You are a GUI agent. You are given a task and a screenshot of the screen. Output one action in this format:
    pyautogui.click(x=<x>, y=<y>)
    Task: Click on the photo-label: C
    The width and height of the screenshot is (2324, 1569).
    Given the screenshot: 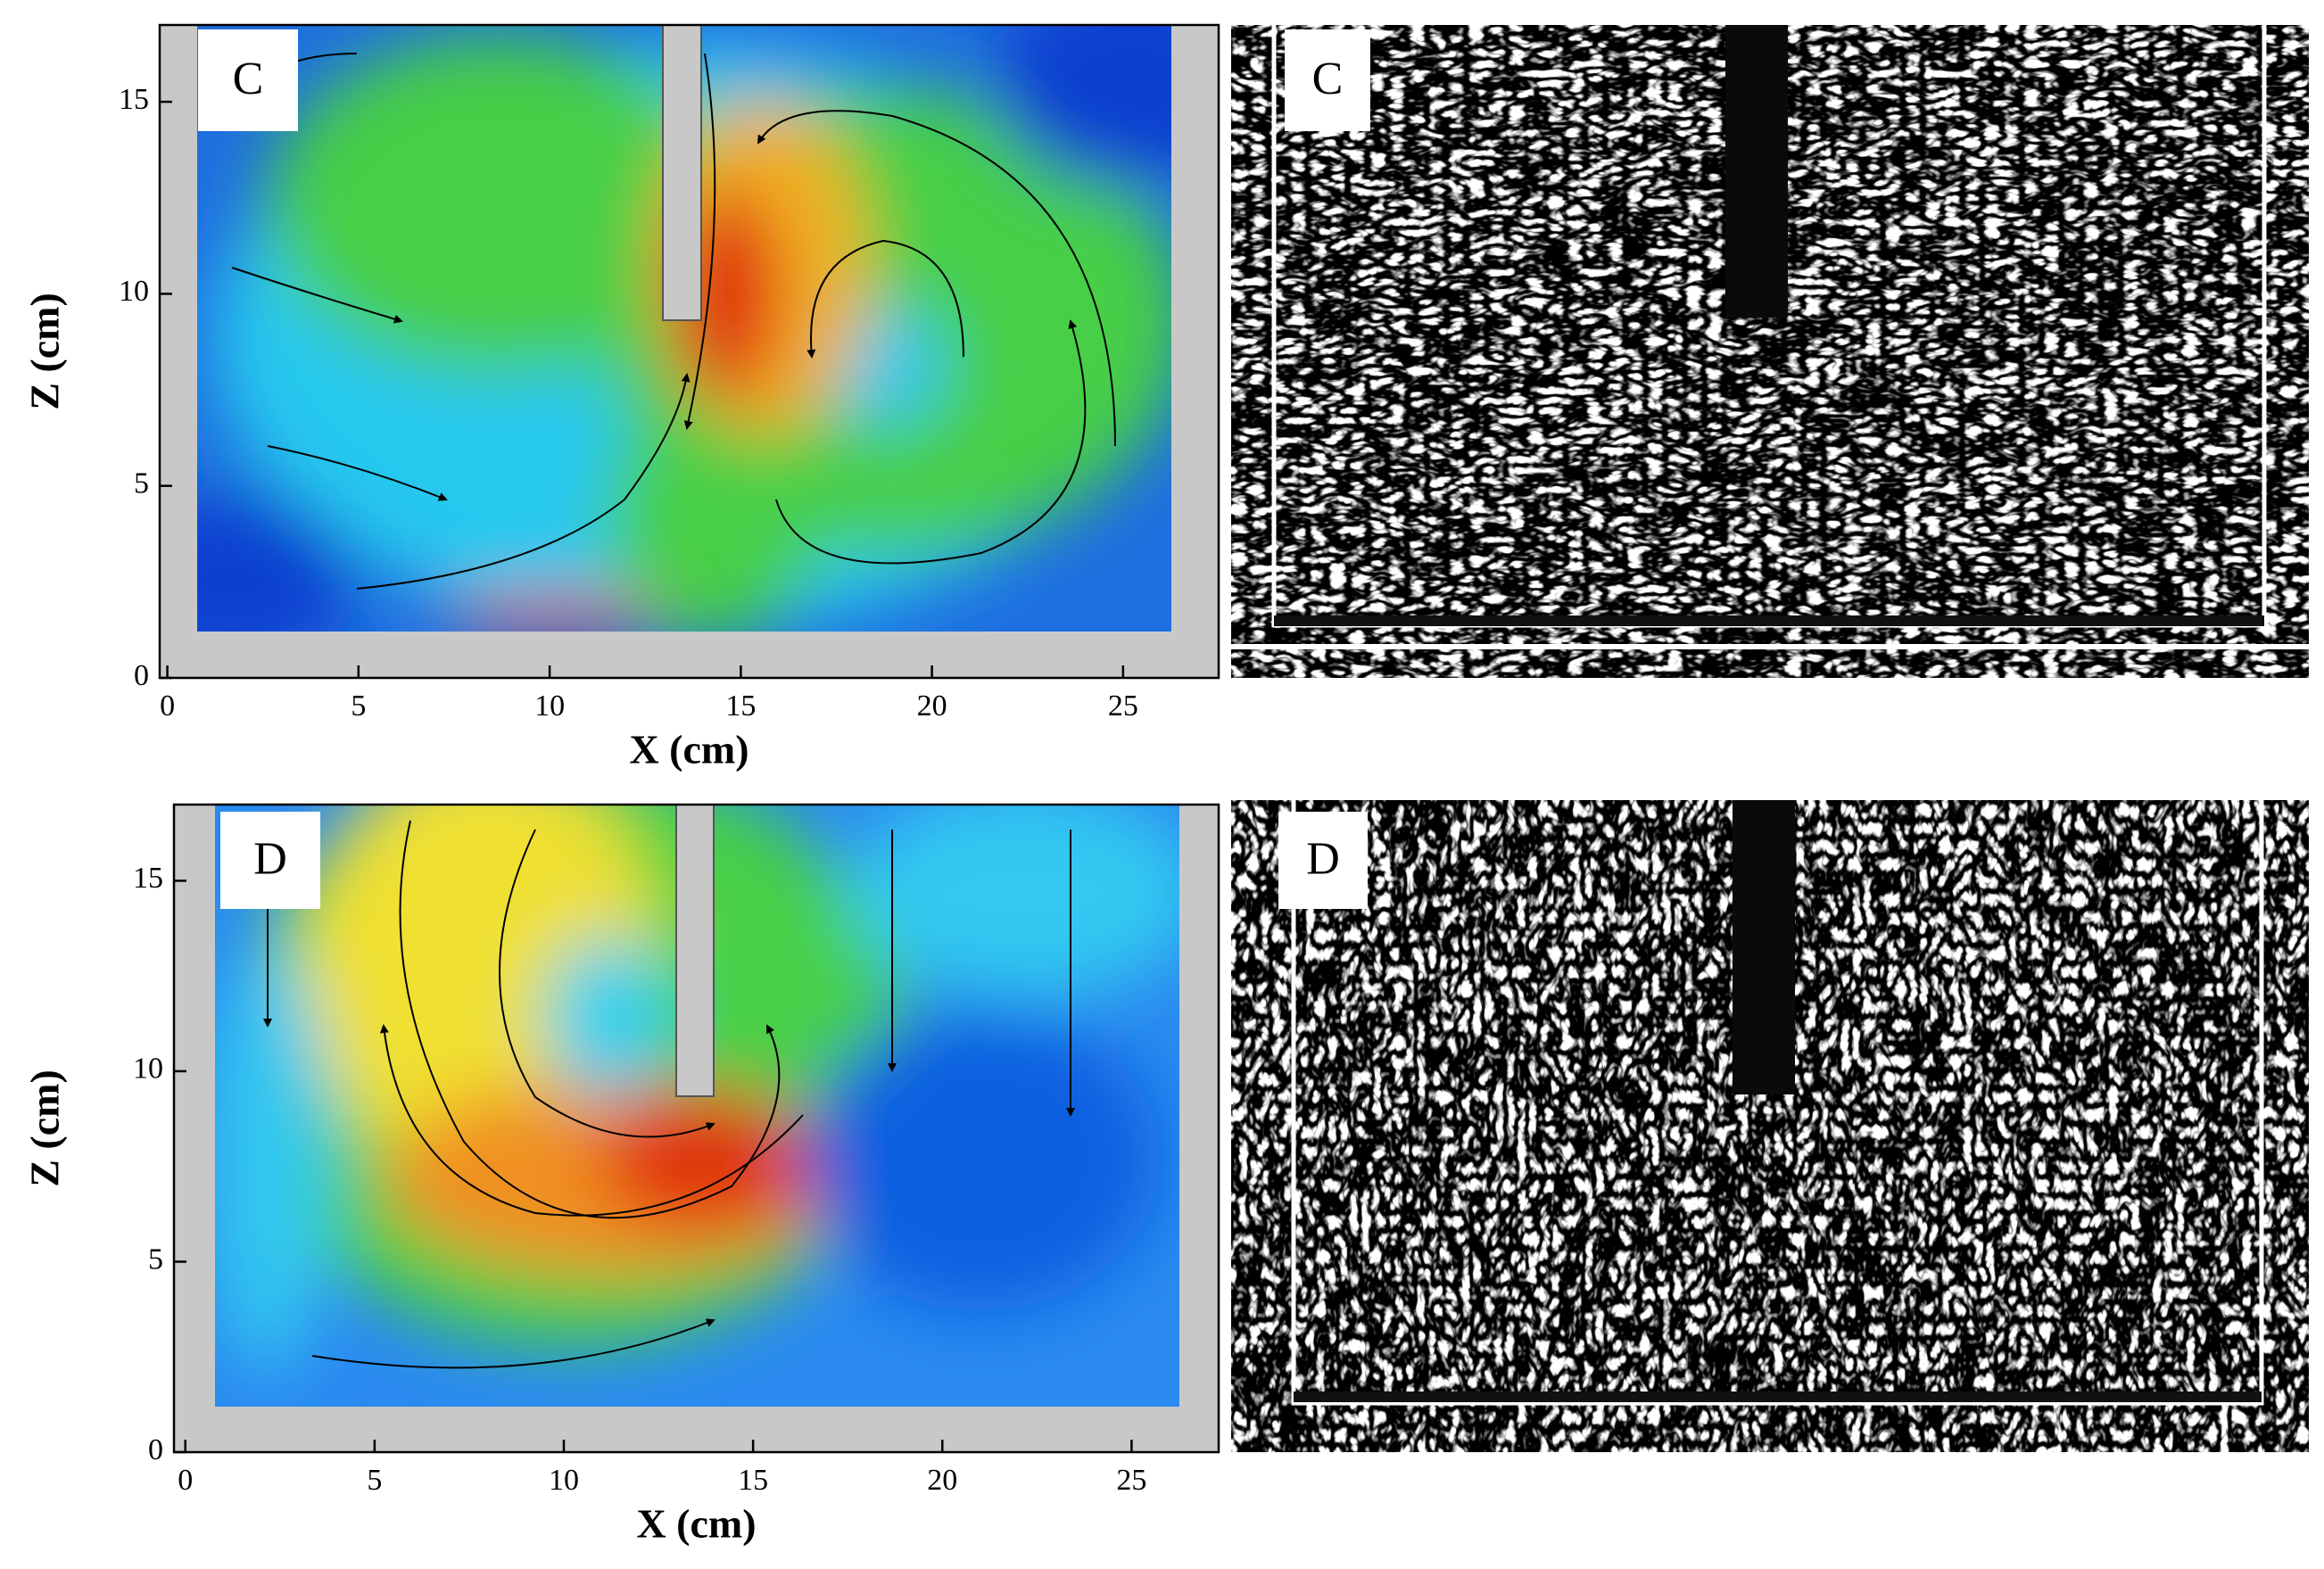 What is the action you would take?
    pyautogui.click(x=1328, y=79)
    